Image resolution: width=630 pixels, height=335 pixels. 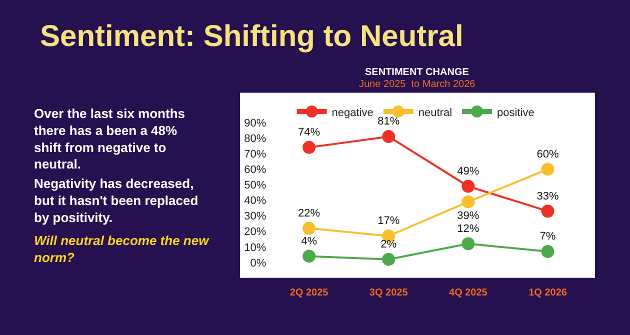 I want to click on legend-label: positive, so click(x=515, y=112).